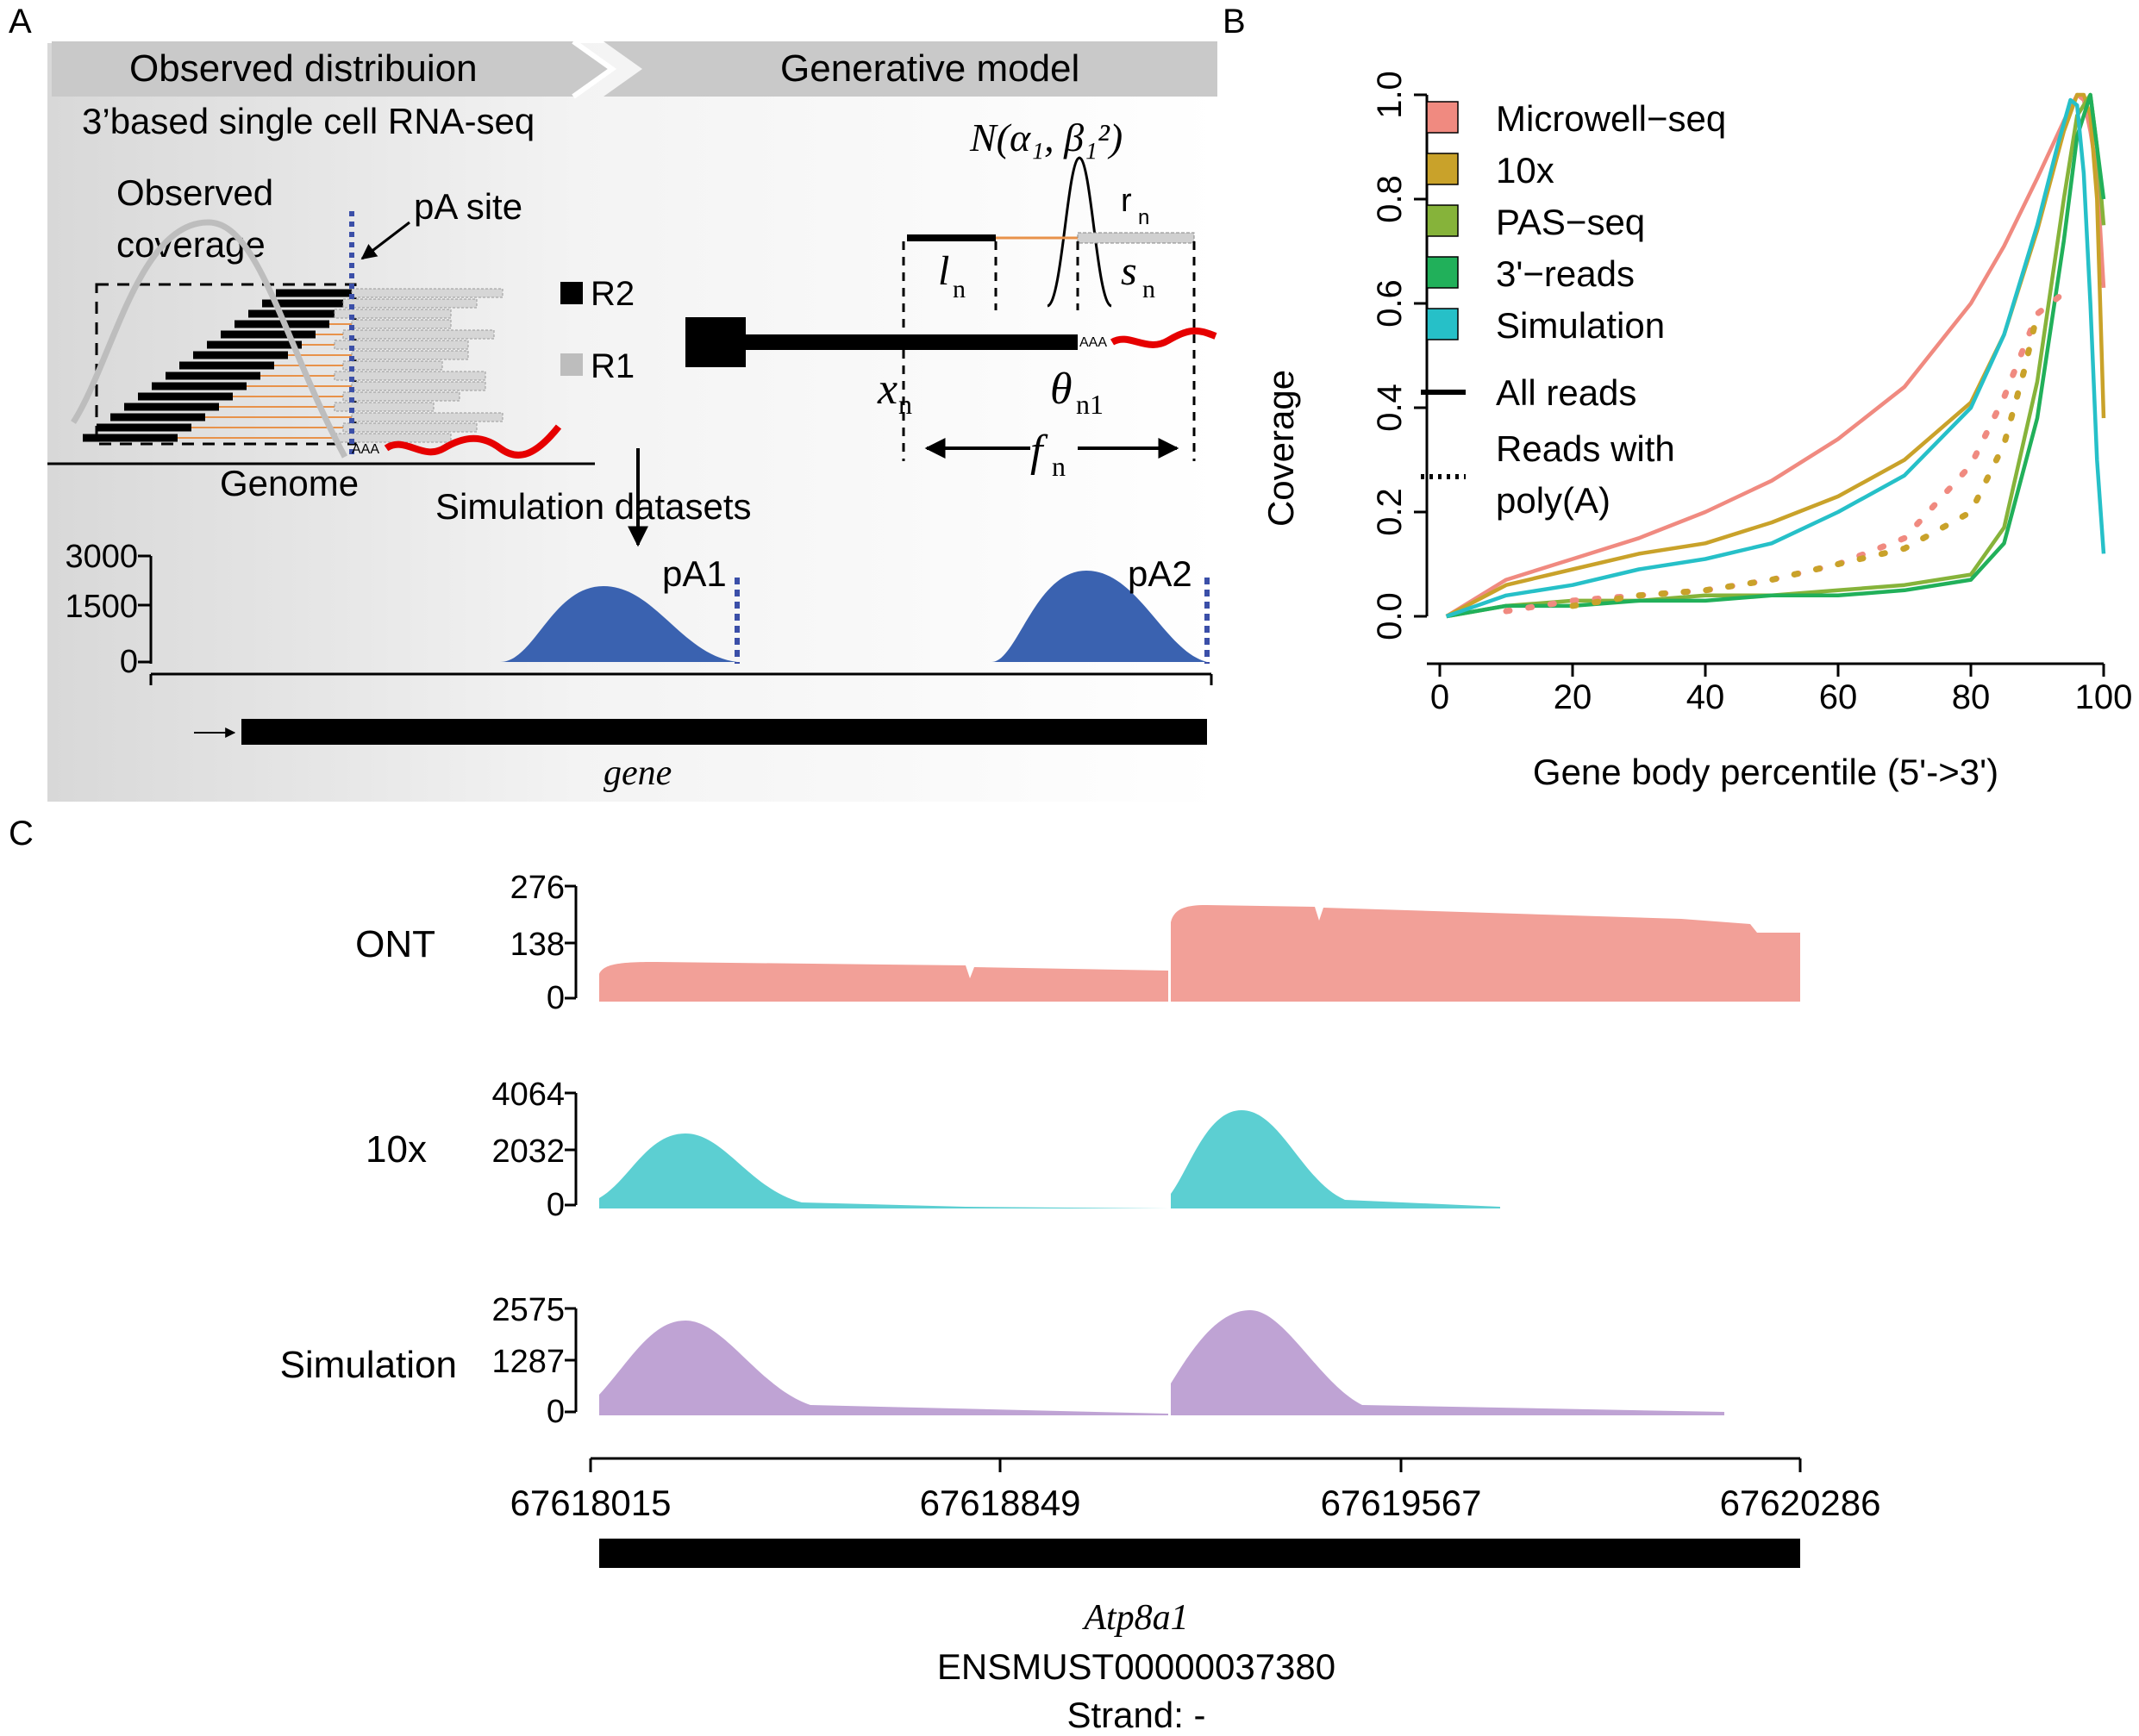 Image resolution: width=2139 pixels, height=1736 pixels. I want to click on track-ont-coverage-right, so click(1486, 953).